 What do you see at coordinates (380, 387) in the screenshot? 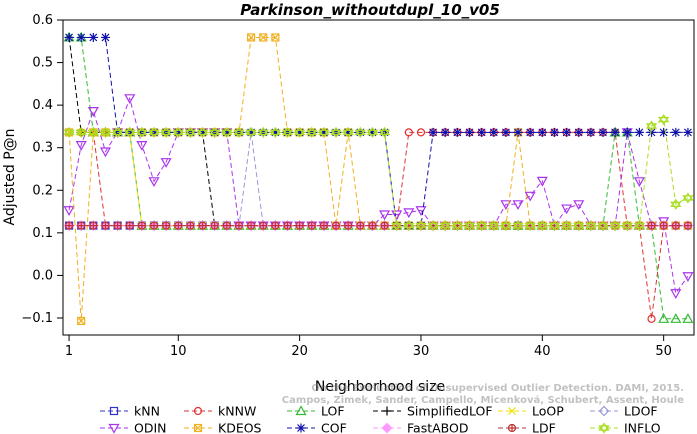
I see `x-axis-label: Neighborhood size` at bounding box center [380, 387].